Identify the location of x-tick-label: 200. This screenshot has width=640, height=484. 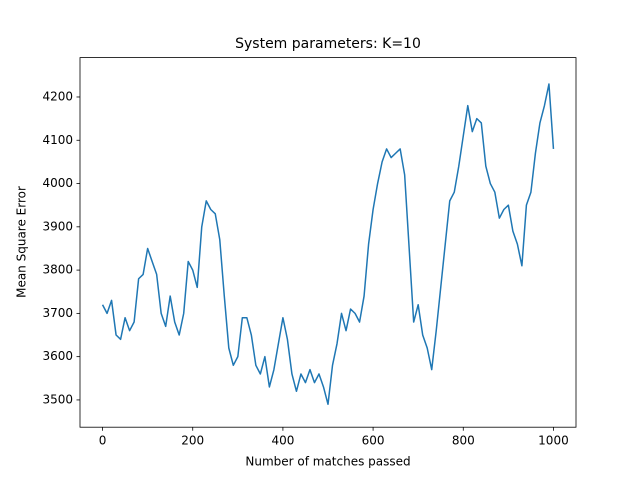
(192, 441).